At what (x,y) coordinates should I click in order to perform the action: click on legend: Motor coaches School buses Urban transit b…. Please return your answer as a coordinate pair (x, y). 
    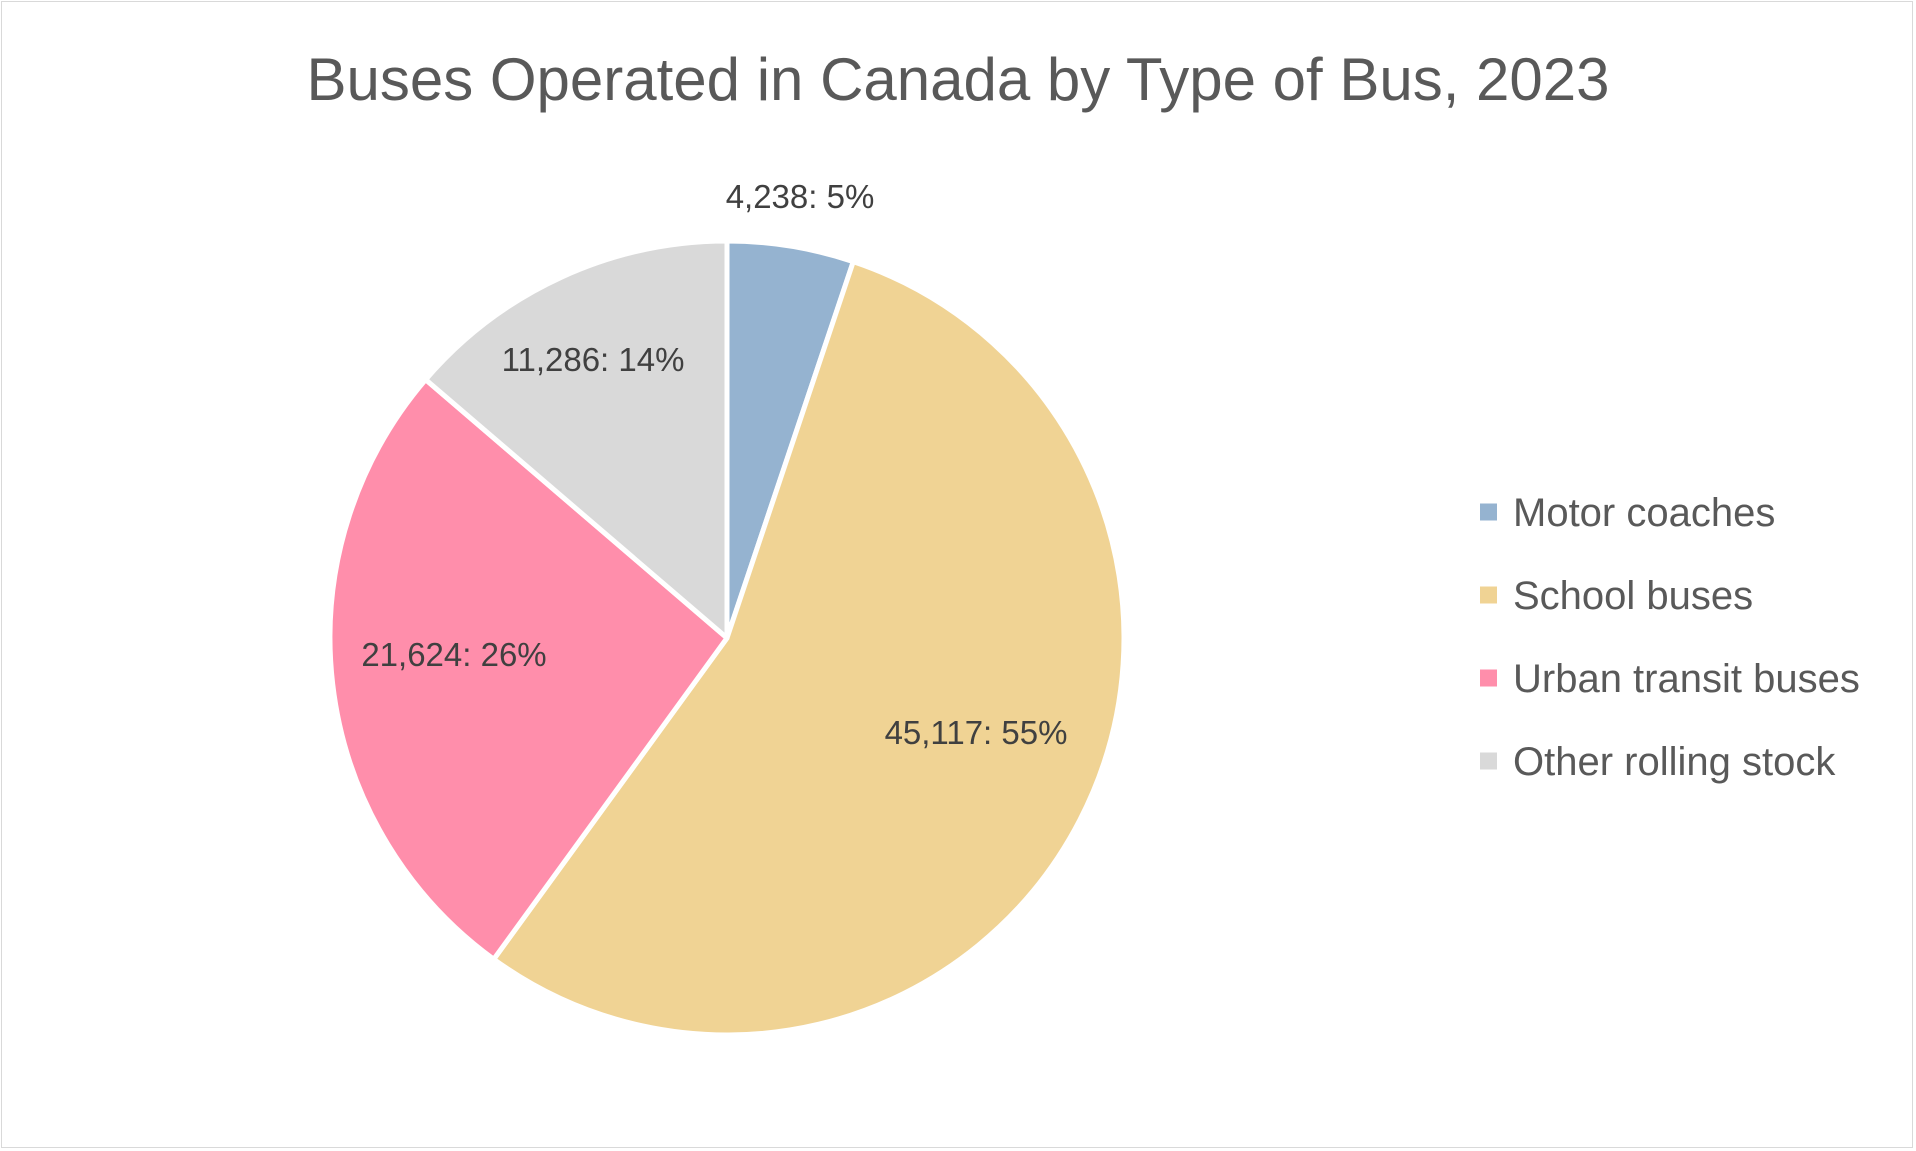
    Looking at the image, I should click on (1670, 637).